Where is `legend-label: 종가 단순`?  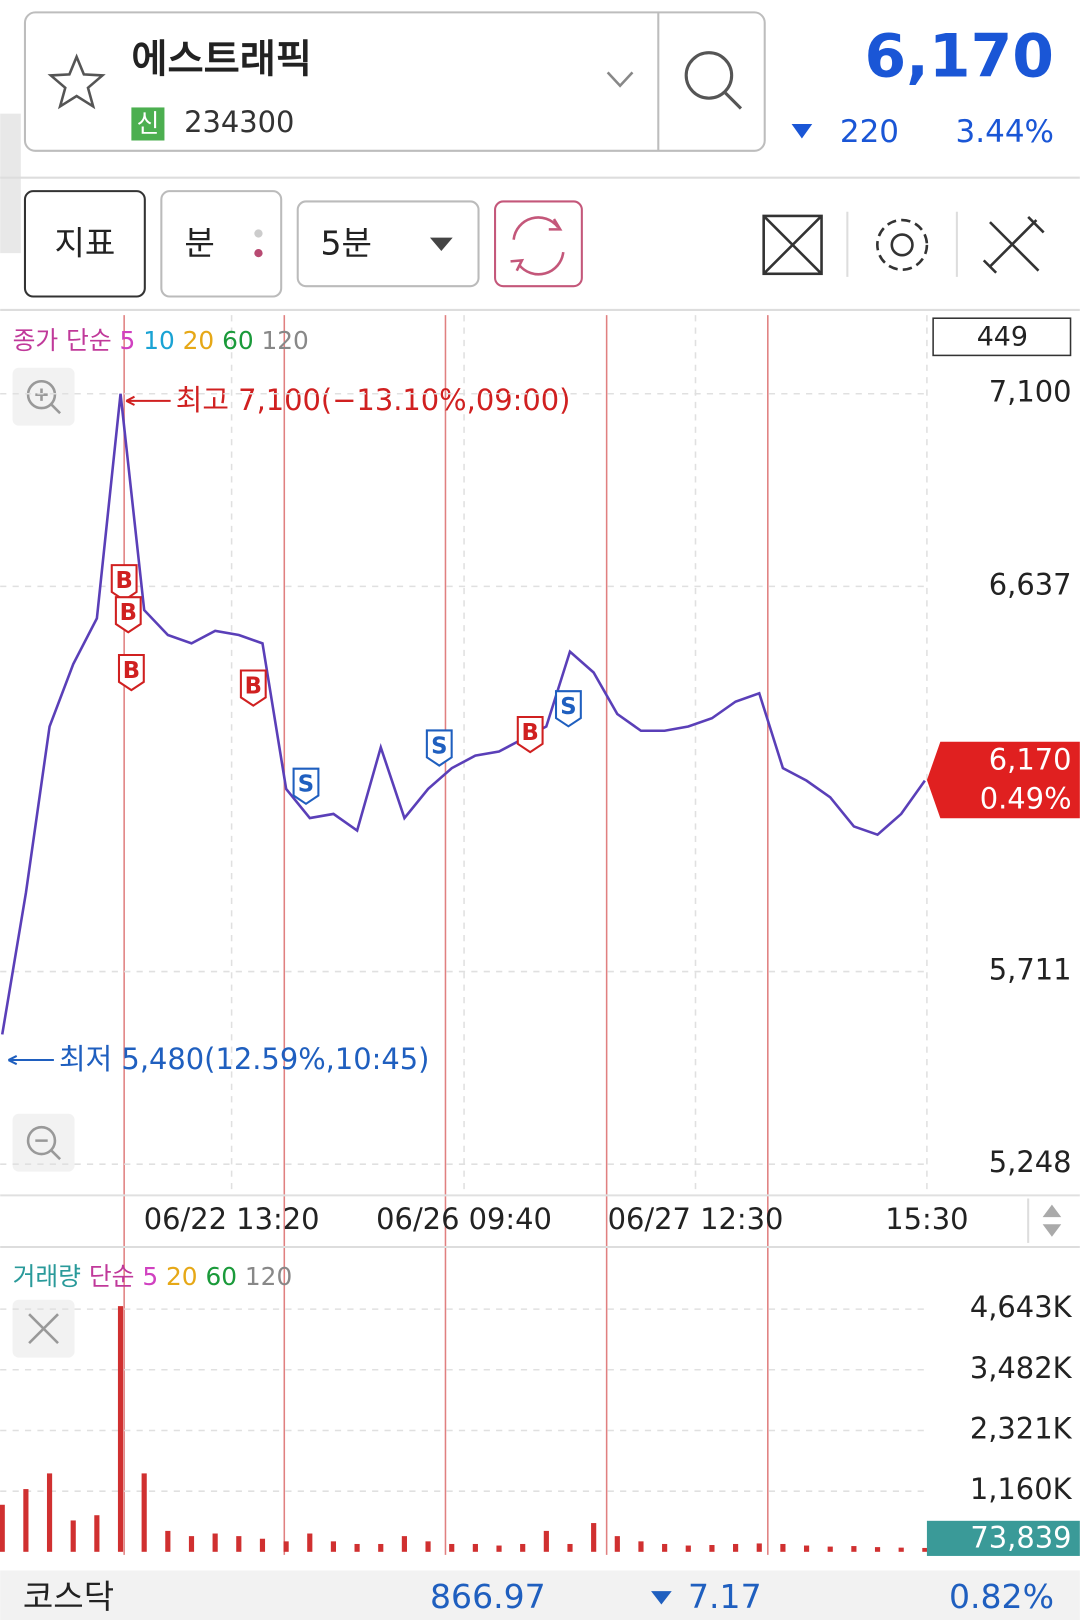
legend-label: 종가 단순 is located at coordinates (62, 340).